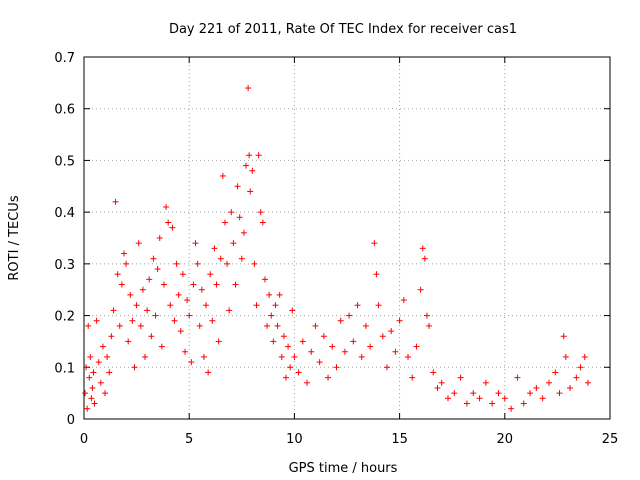  What do you see at coordinates (84, 439) in the screenshot?
I see `x-tick-label: 0` at bounding box center [84, 439].